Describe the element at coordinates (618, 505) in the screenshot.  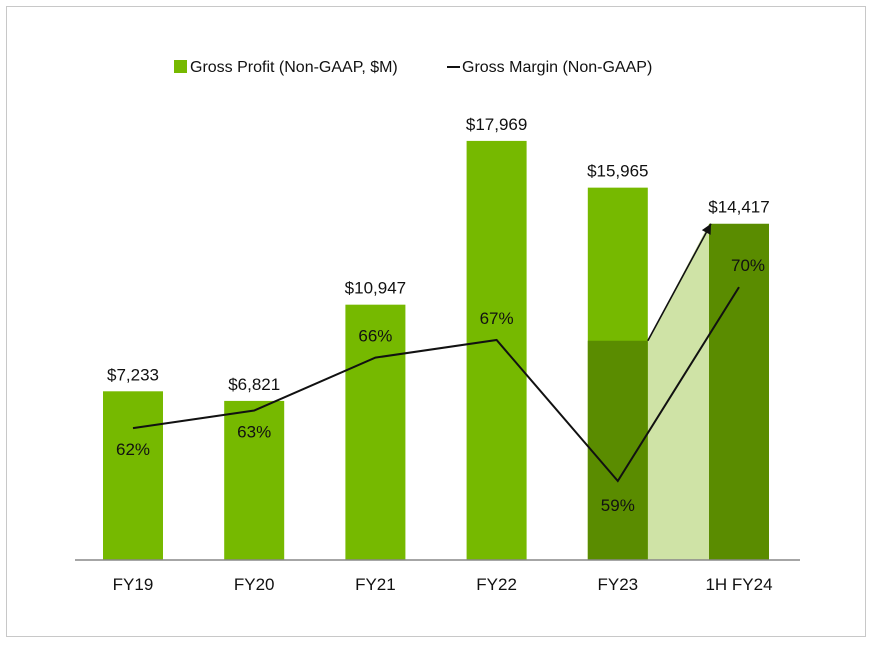
I see `margin-label: 59%` at that location.